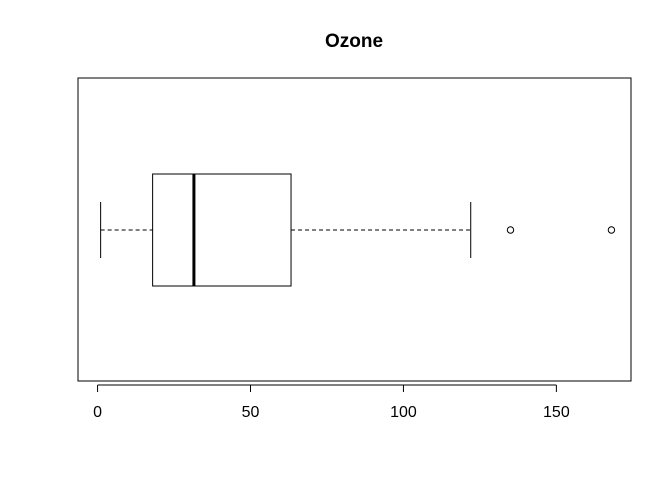 This screenshot has width=672, height=480. Describe the element at coordinates (97, 412) in the screenshot. I see `x-tick-label: 0` at that location.